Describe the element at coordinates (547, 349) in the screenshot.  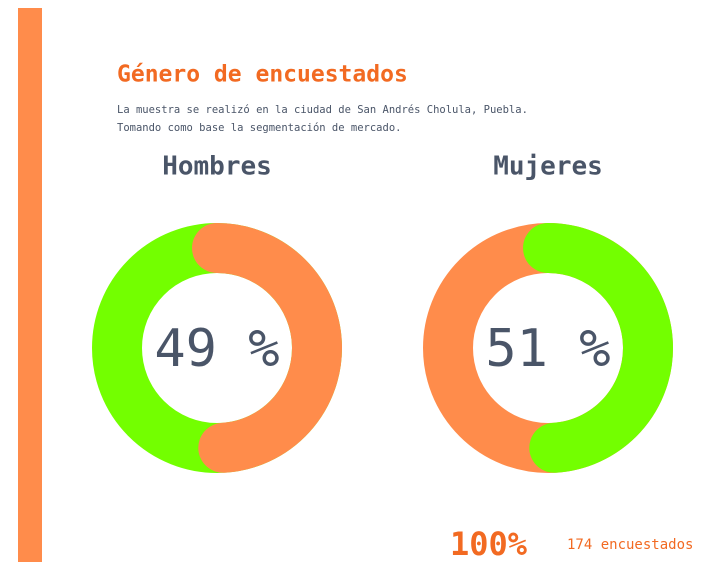
I see `center-label: 51 %` at that location.